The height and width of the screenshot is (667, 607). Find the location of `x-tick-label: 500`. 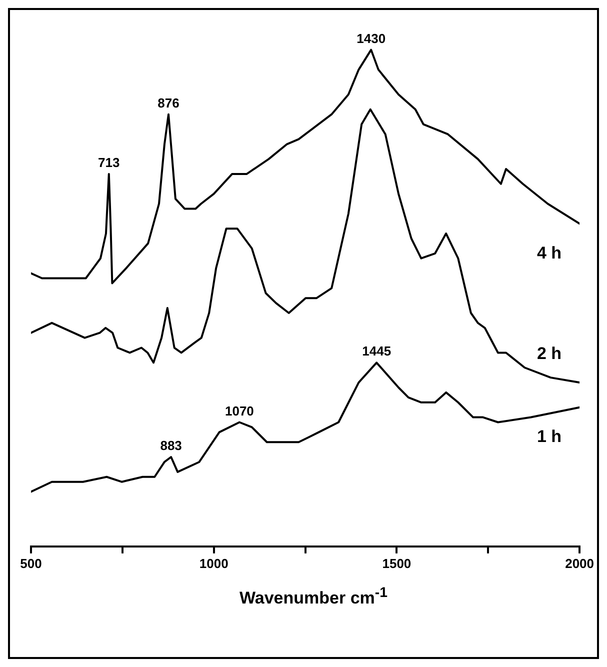

x-tick-label: 500 is located at coordinates (31, 563).